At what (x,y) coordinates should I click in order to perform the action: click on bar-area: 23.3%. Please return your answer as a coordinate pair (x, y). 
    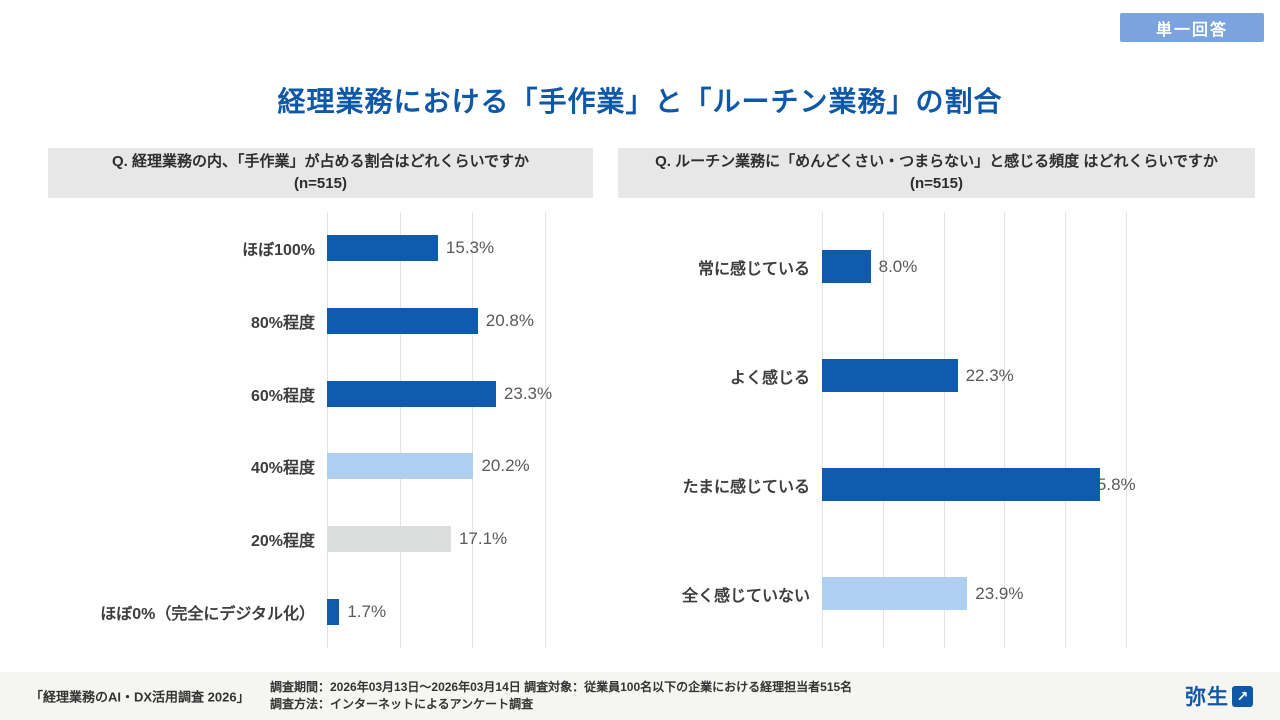
    Looking at the image, I should click on (460, 393).